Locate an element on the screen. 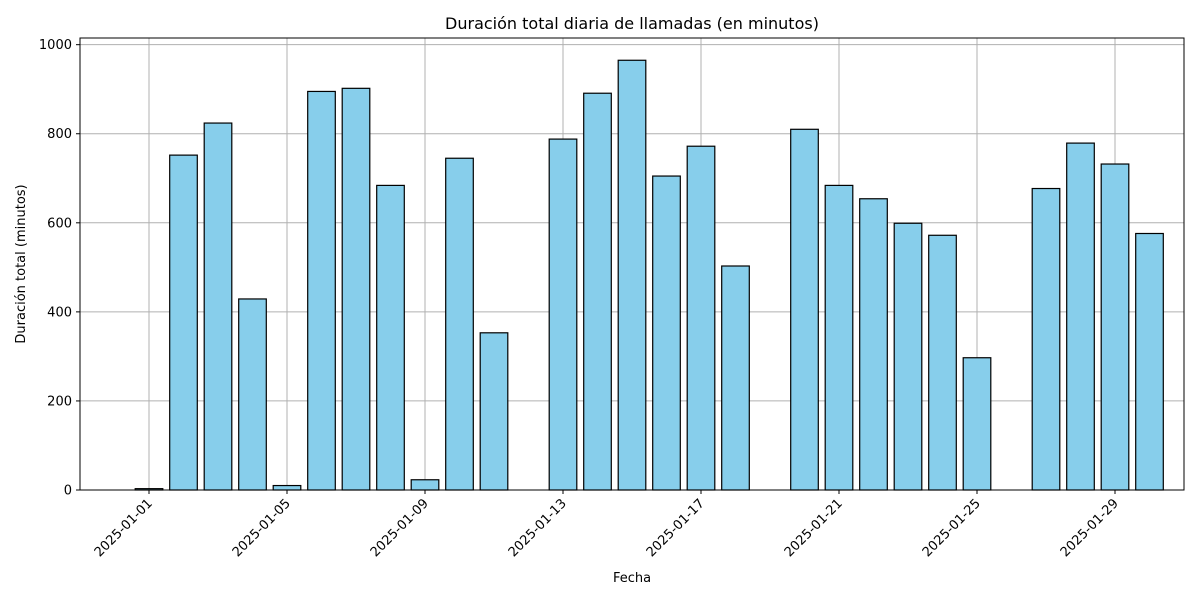  y-tick-label: 0 is located at coordinates (68, 491).